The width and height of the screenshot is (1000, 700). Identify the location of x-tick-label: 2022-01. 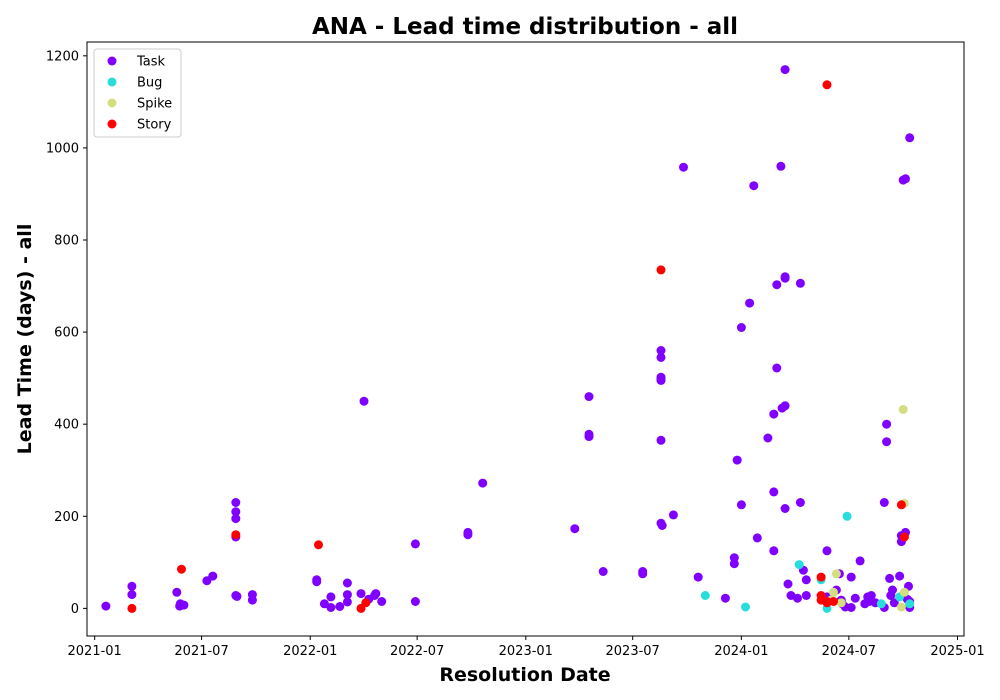
(310, 651).